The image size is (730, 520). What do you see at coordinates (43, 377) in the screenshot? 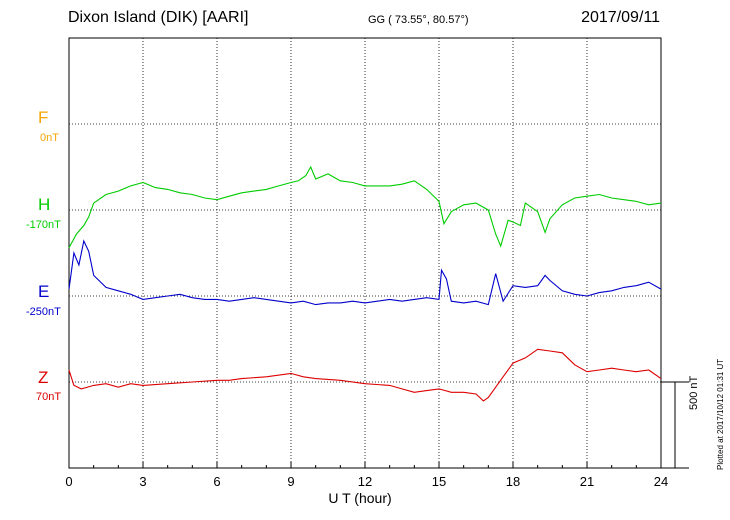
I see `component-z-letter: Z` at bounding box center [43, 377].